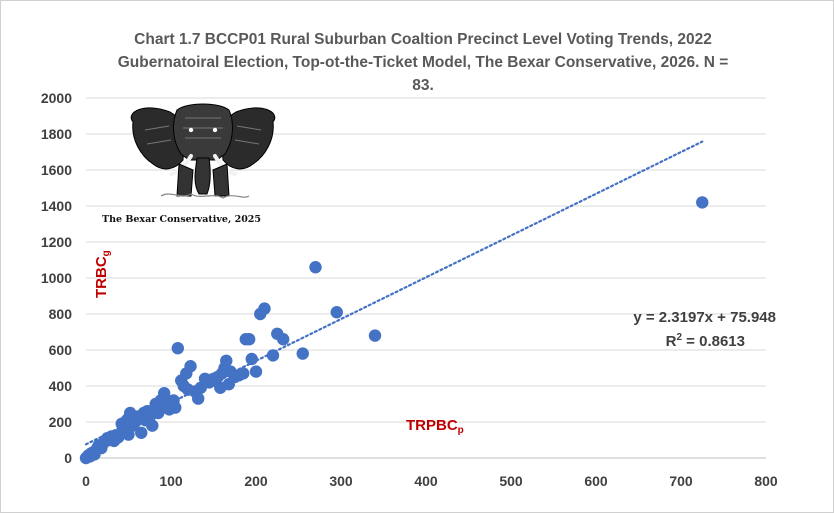  What do you see at coordinates (106, 253) in the screenshot?
I see `y-axis-label-subscript: g` at bounding box center [106, 253].